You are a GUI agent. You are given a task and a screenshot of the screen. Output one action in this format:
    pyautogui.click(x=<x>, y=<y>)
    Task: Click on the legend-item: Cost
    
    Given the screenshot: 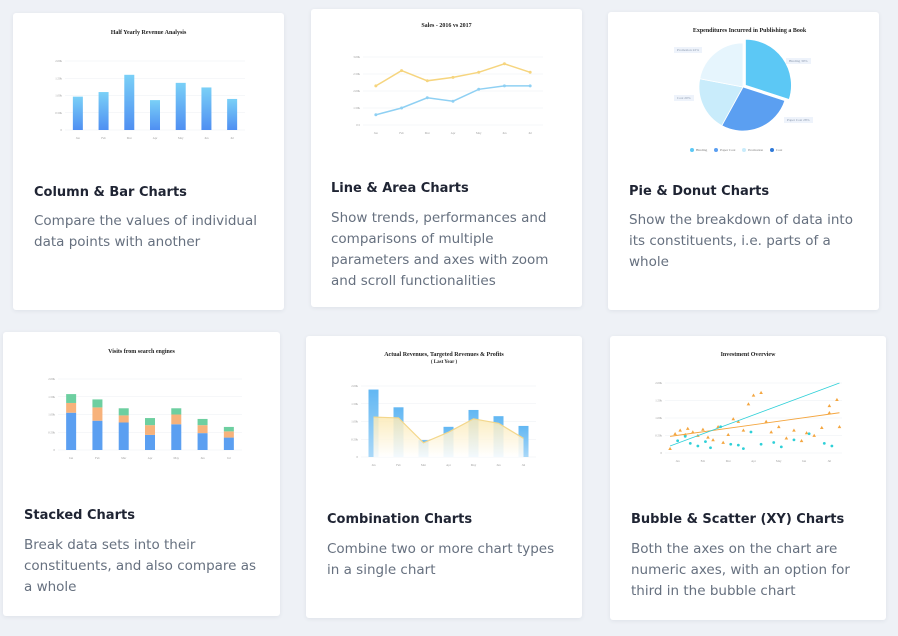 What is the action you would take?
    pyautogui.click(x=775, y=150)
    